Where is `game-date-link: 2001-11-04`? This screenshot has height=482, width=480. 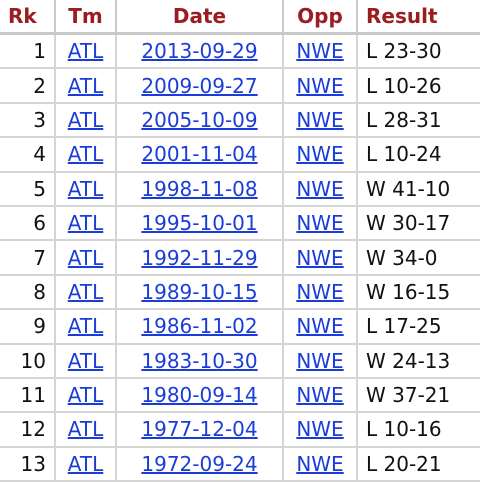
game-date-link: 2001-11-04 is located at coordinates (199, 154).